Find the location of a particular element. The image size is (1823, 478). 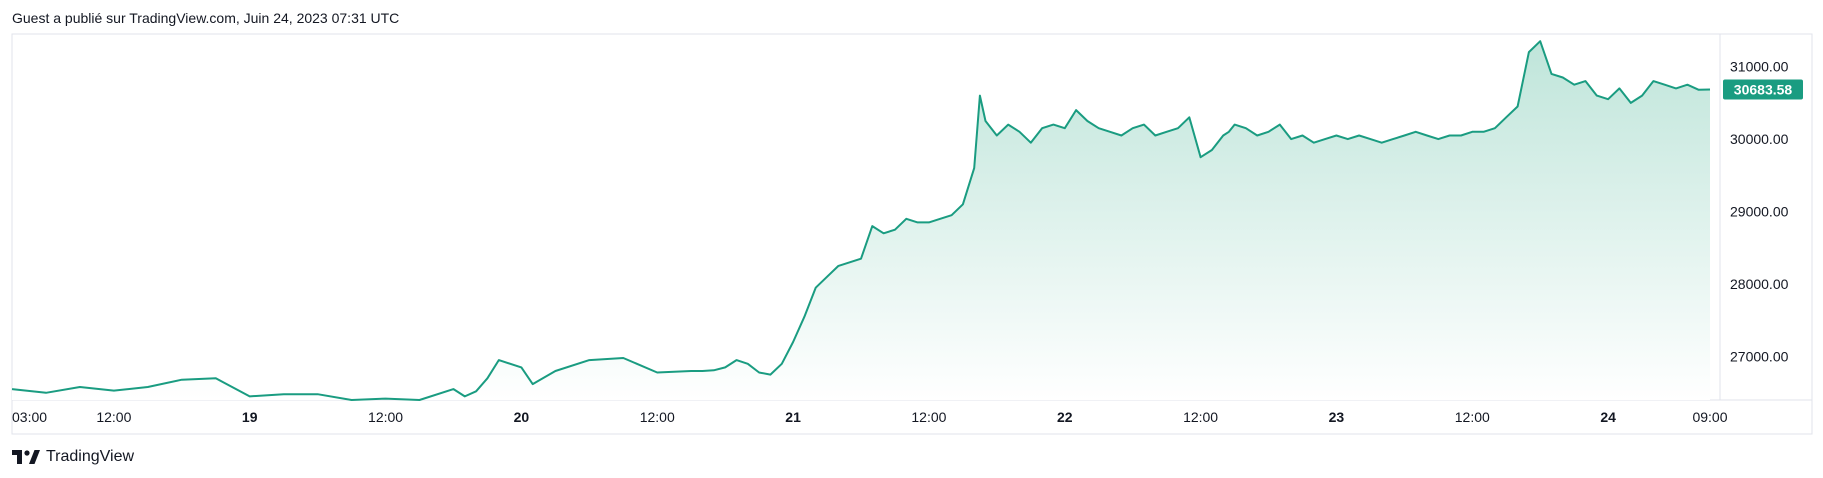

x-tick-label: 09:00 is located at coordinates (1709, 417).